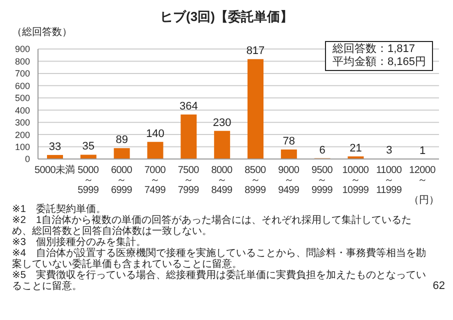 This screenshot has height=320, width=453. Describe the element at coordinates (22, 73) in the screenshot. I see `y-tick-label: 700` at that location.